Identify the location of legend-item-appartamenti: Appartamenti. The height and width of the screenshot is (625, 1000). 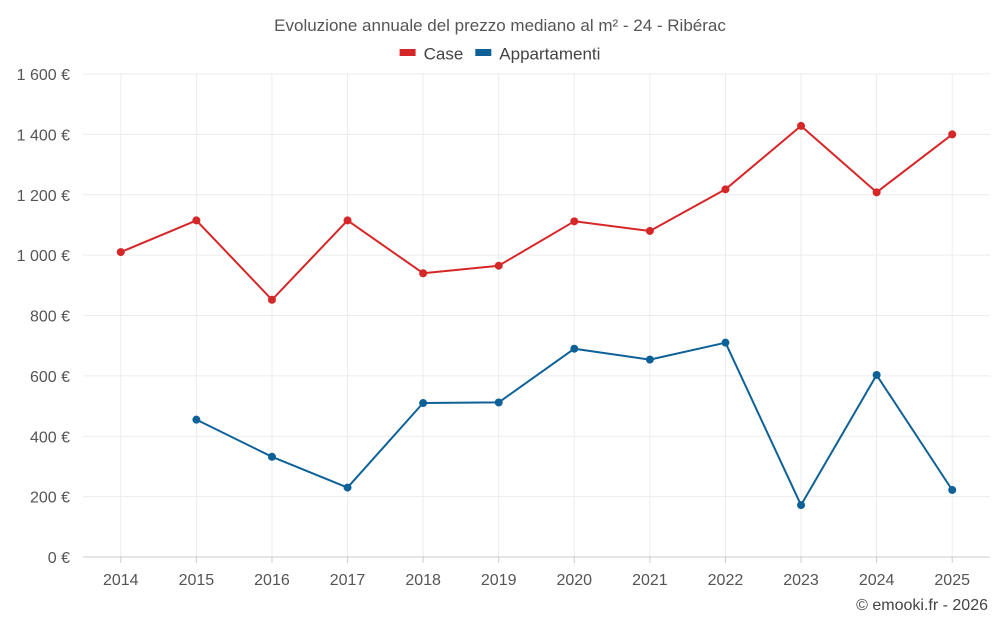
(537, 53).